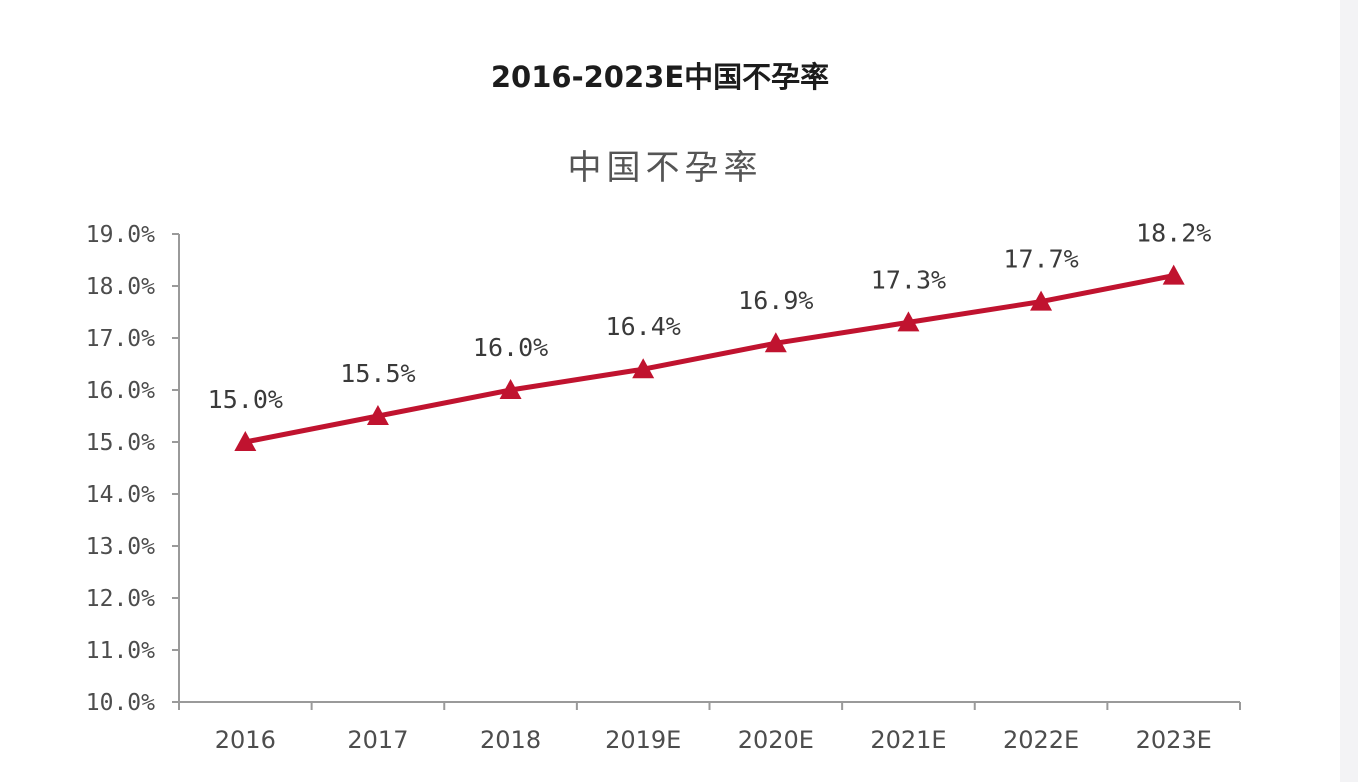 This screenshot has width=1358, height=782. I want to click on y-tick-label: 18.0%, so click(120, 287).